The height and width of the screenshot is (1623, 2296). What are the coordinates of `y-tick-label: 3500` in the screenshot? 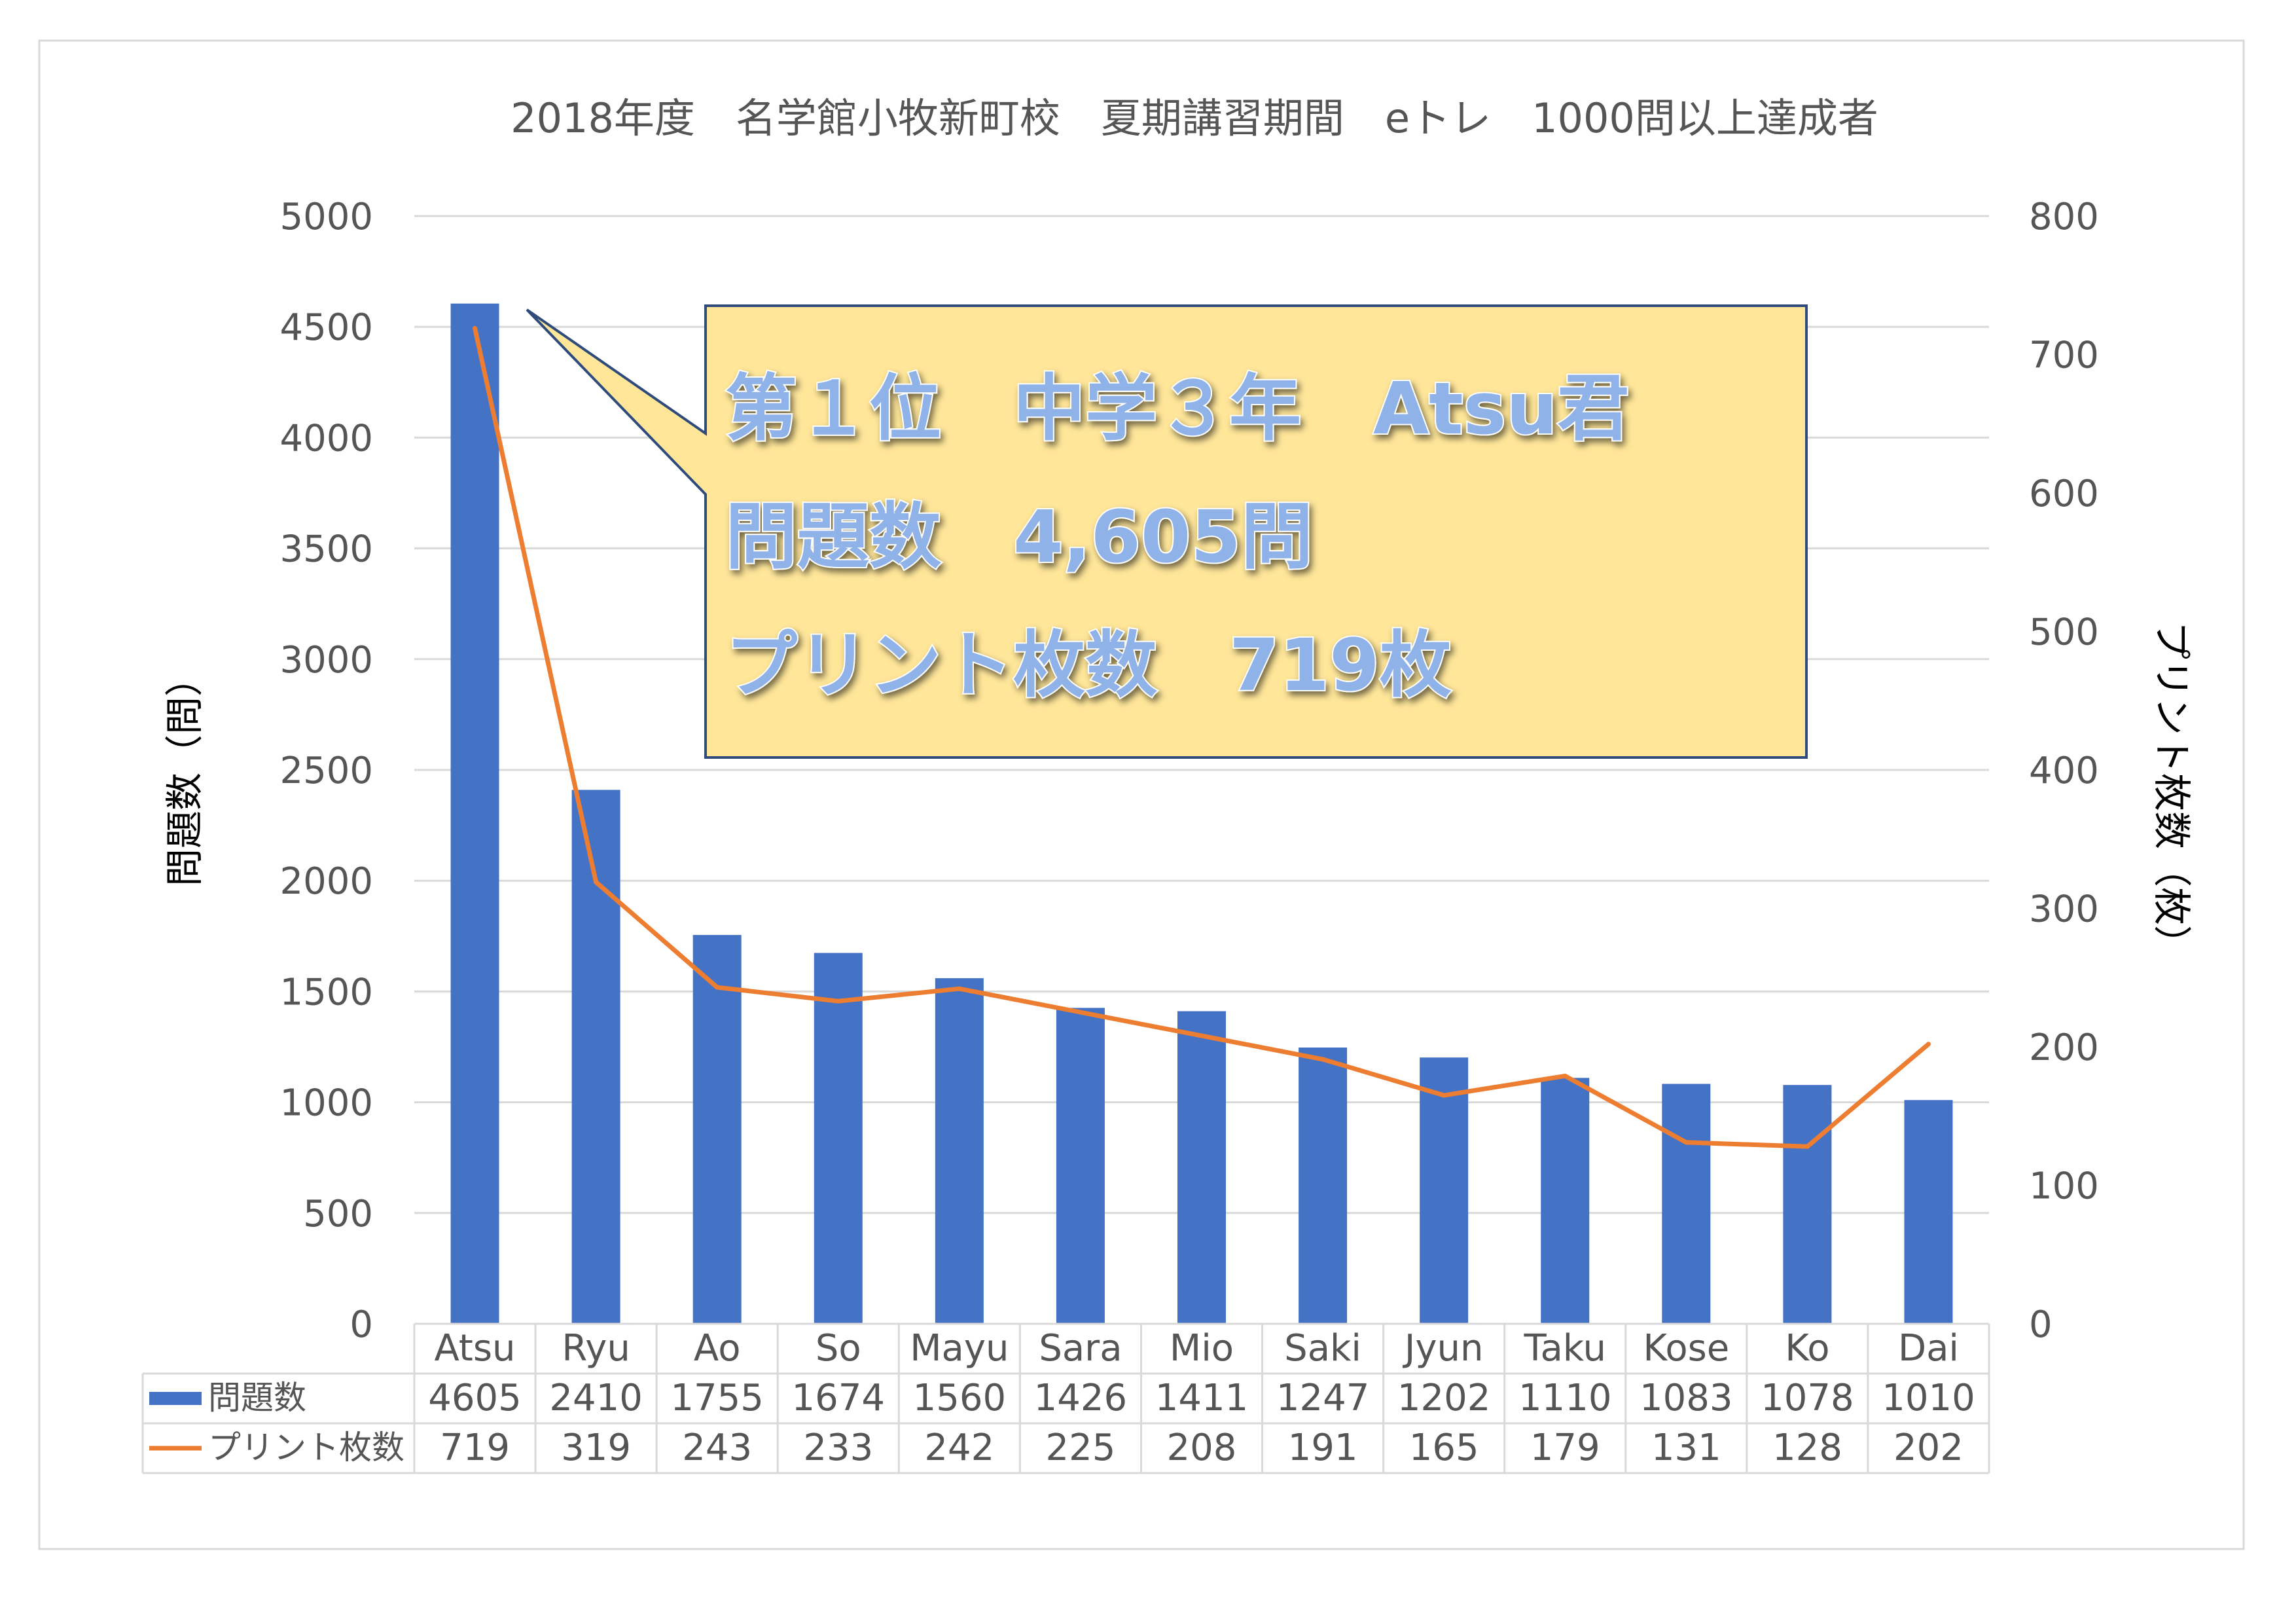 It's located at (326, 549).